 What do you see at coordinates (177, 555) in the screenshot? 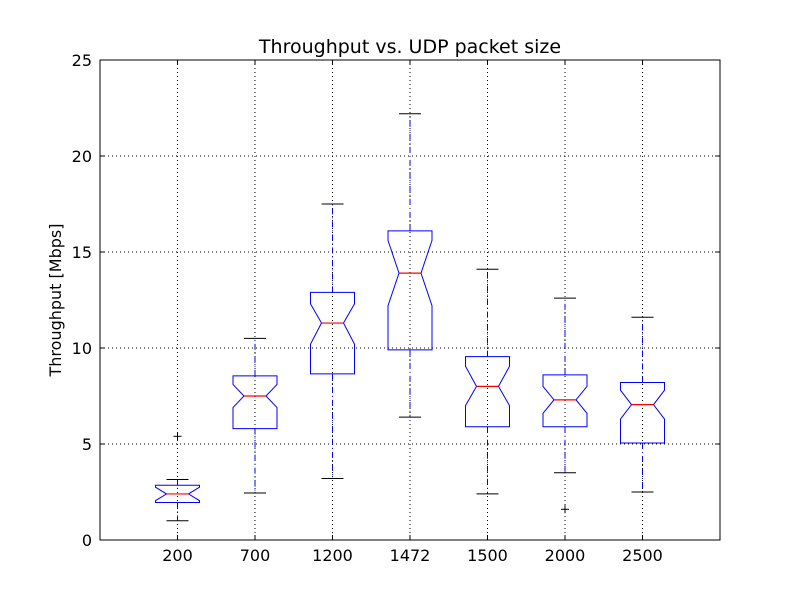
I see `x-tick-label: 200` at bounding box center [177, 555].